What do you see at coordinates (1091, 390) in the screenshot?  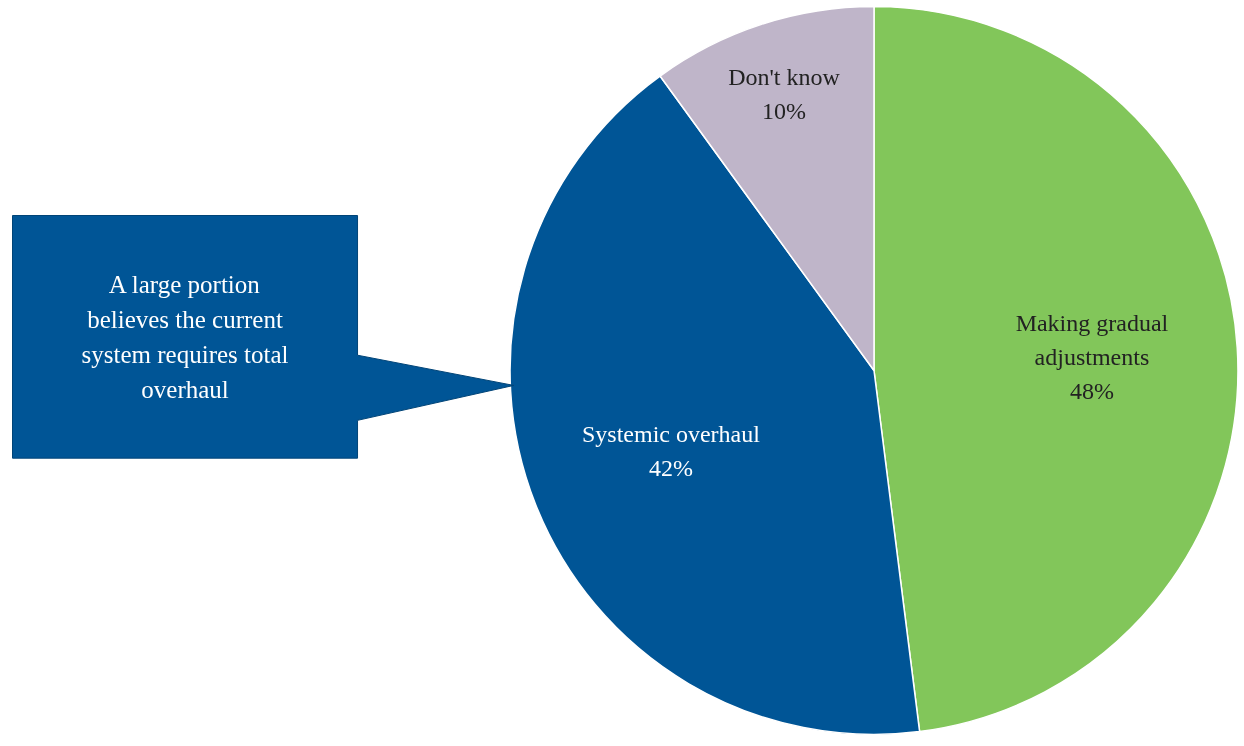 I see `data-label: 48%` at bounding box center [1091, 390].